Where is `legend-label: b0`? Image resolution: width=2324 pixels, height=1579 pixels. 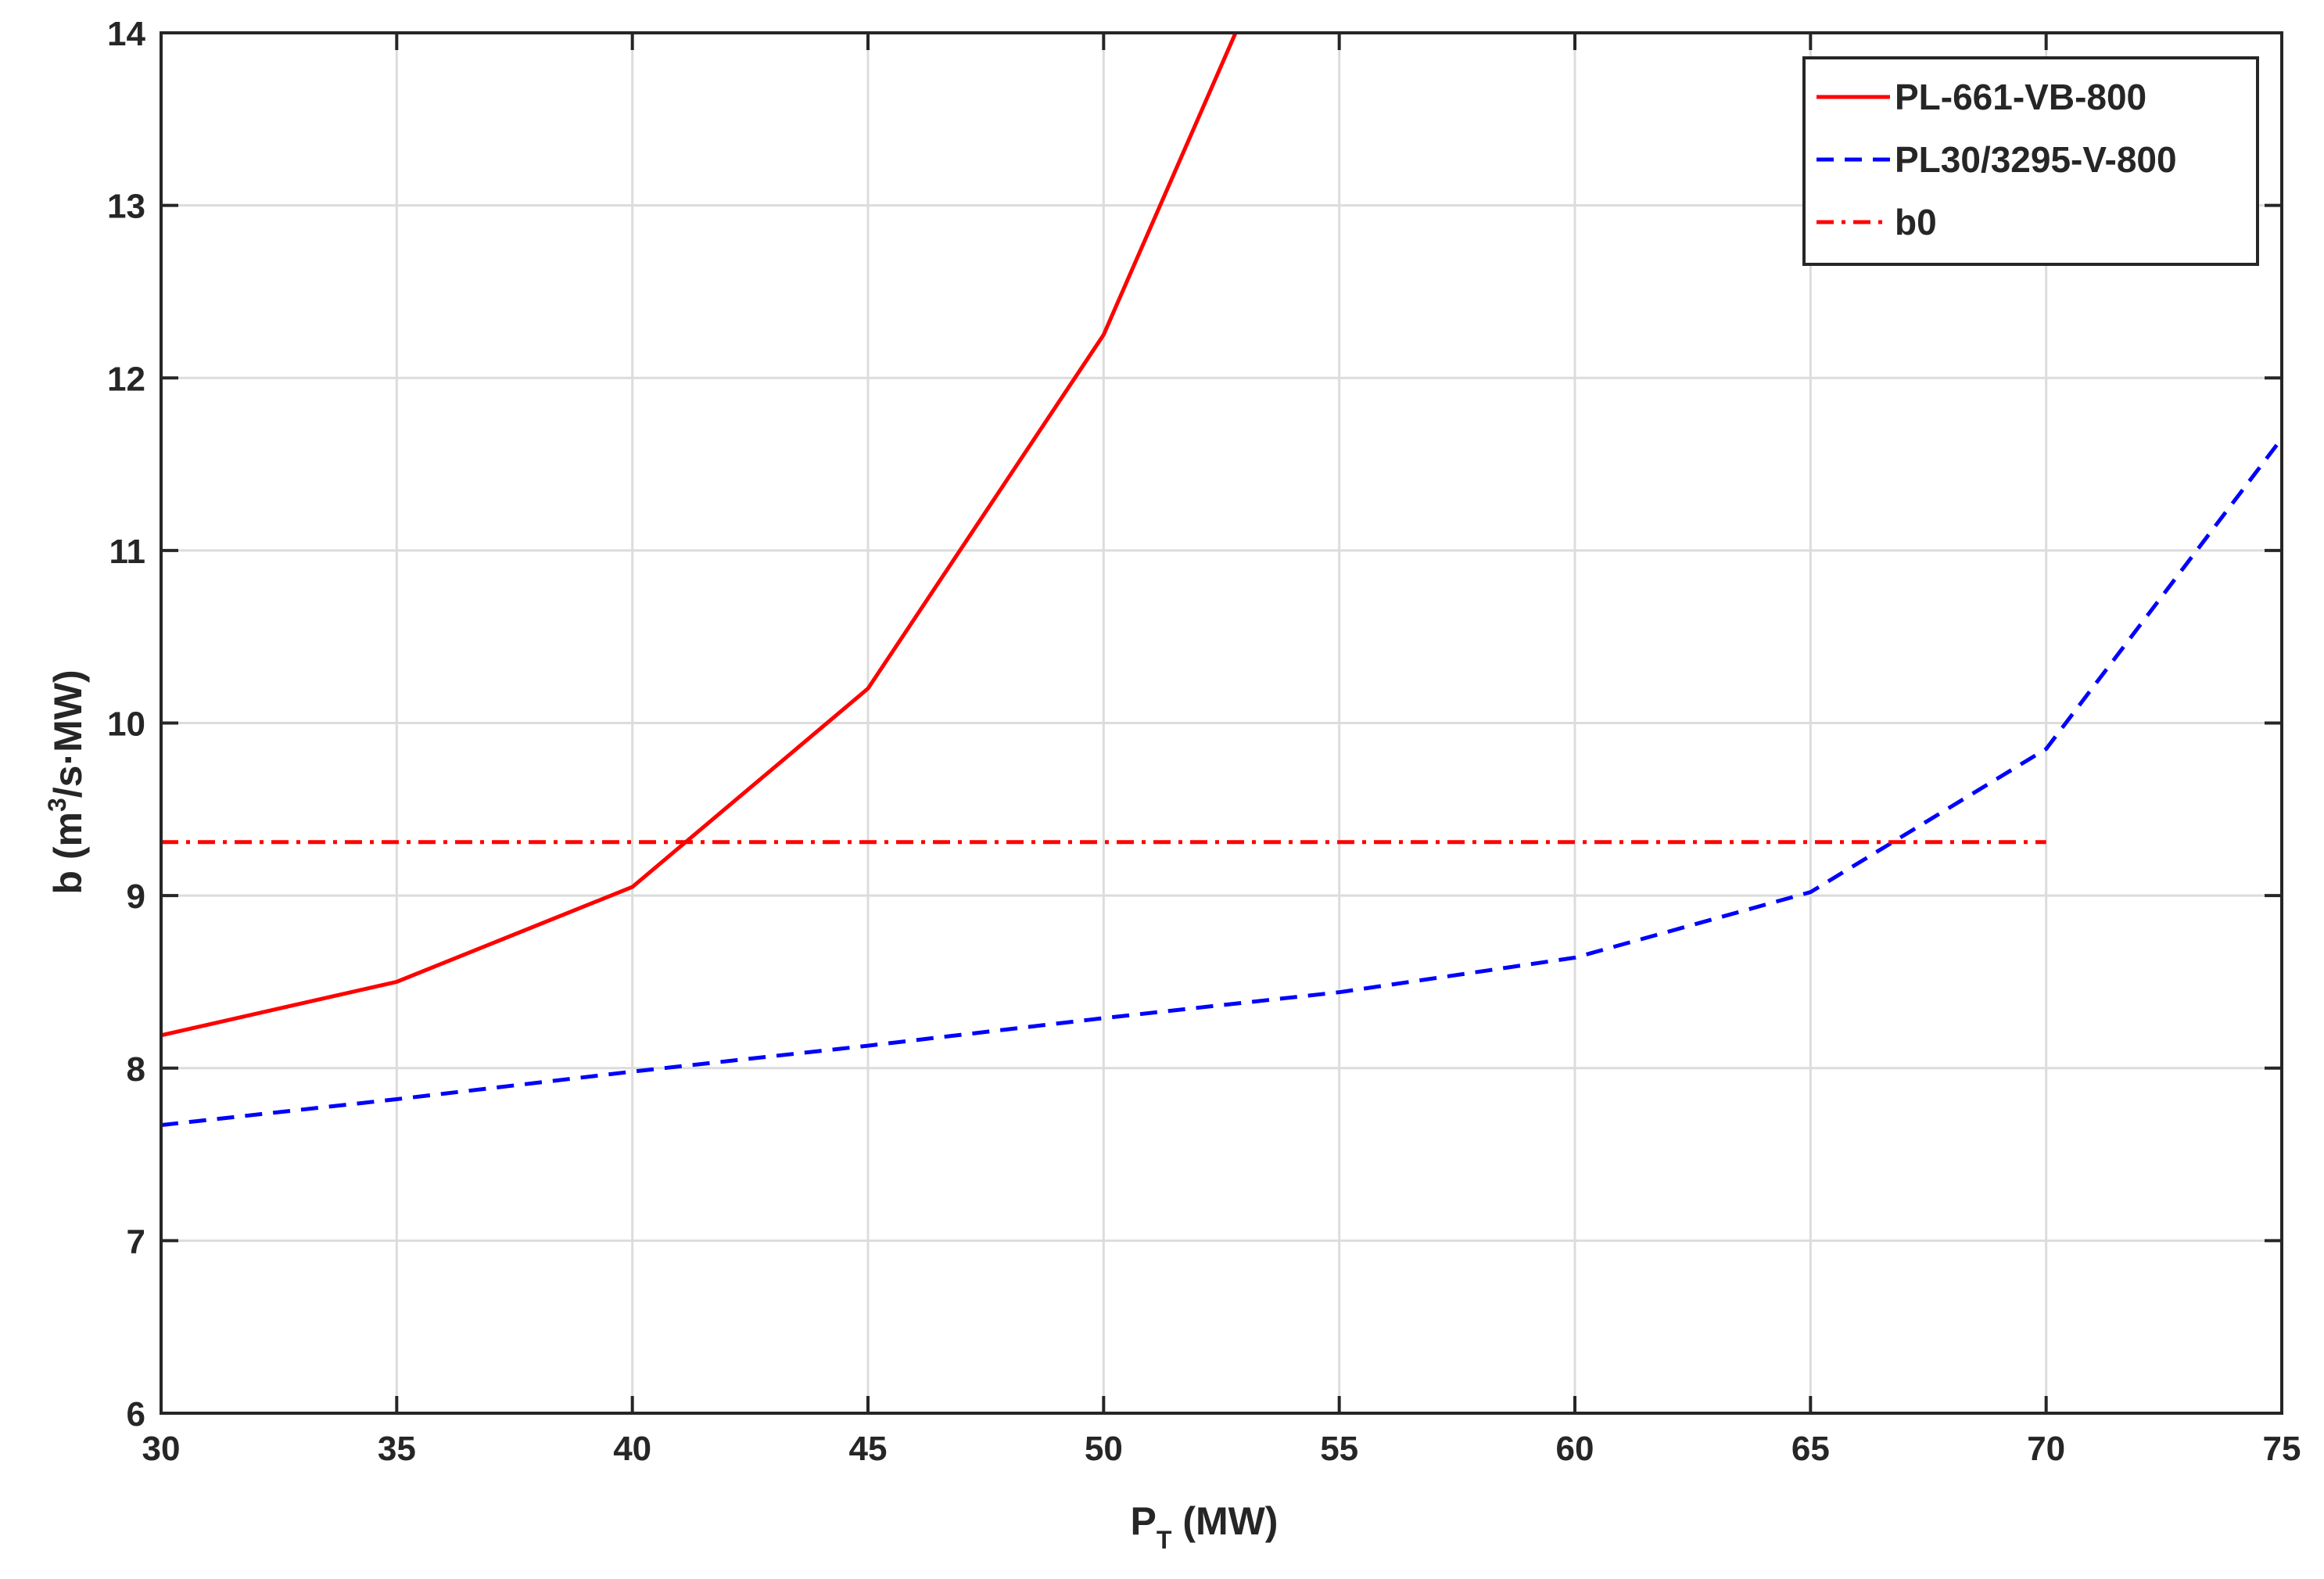
legend-label: b0 is located at coordinates (1916, 222).